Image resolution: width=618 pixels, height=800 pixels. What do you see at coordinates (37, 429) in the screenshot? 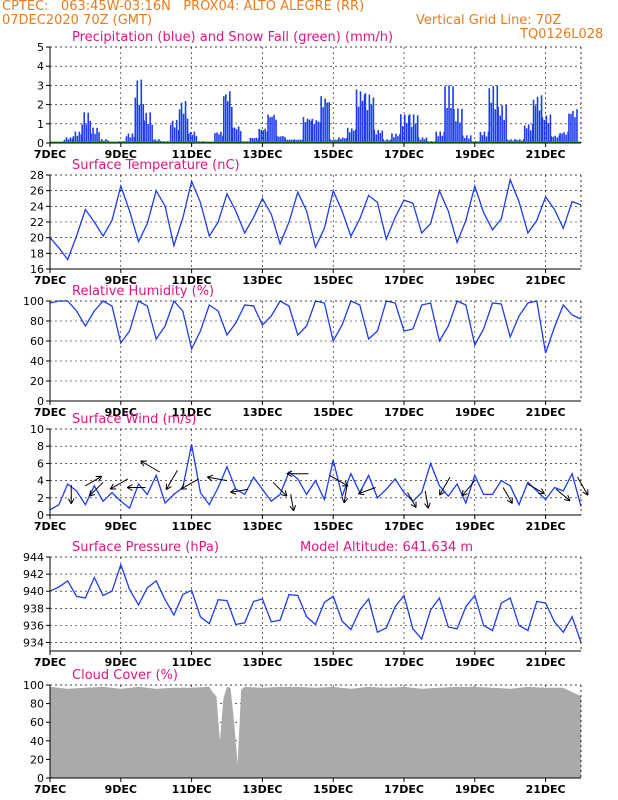
I see `y-tick-label: 10` at bounding box center [37, 429].